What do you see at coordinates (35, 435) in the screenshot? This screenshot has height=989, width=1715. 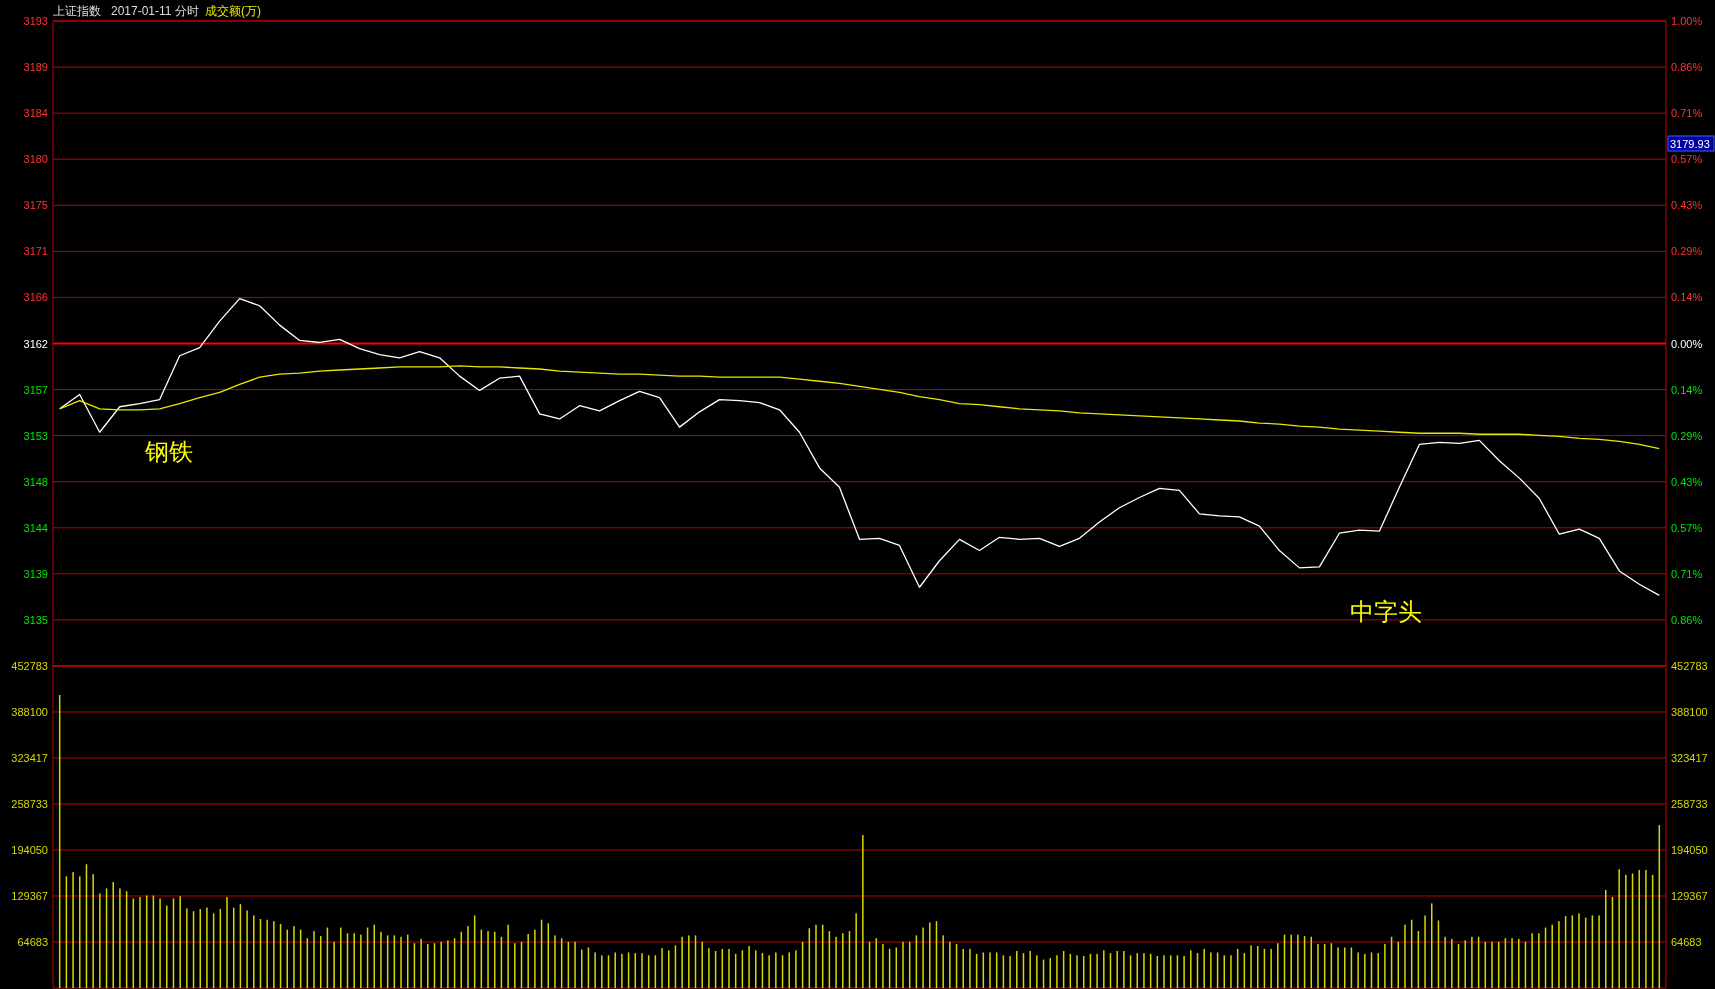 I see `y-tick-label: 3153` at bounding box center [35, 435].